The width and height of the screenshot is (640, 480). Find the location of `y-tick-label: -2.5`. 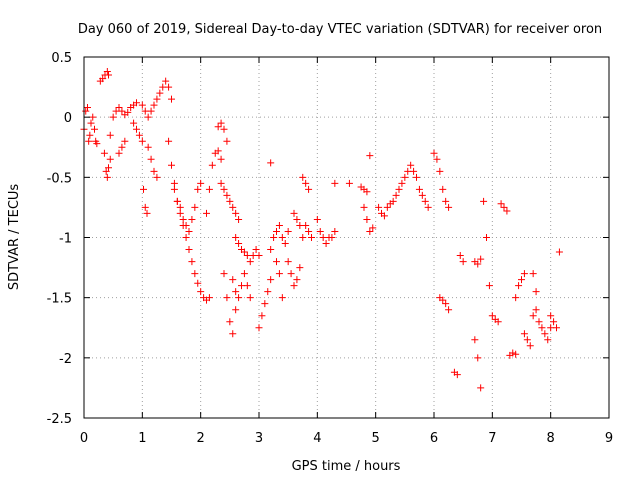

y-tick-label: -2.5 is located at coordinates (59, 419).